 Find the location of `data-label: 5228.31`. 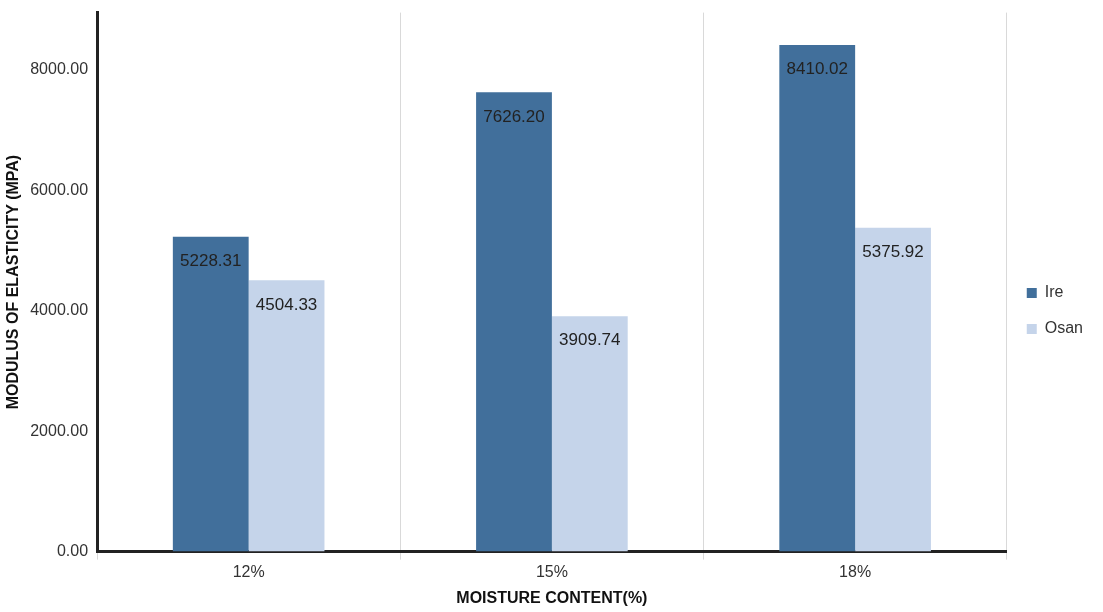

data-label: 5228.31 is located at coordinates (211, 260).